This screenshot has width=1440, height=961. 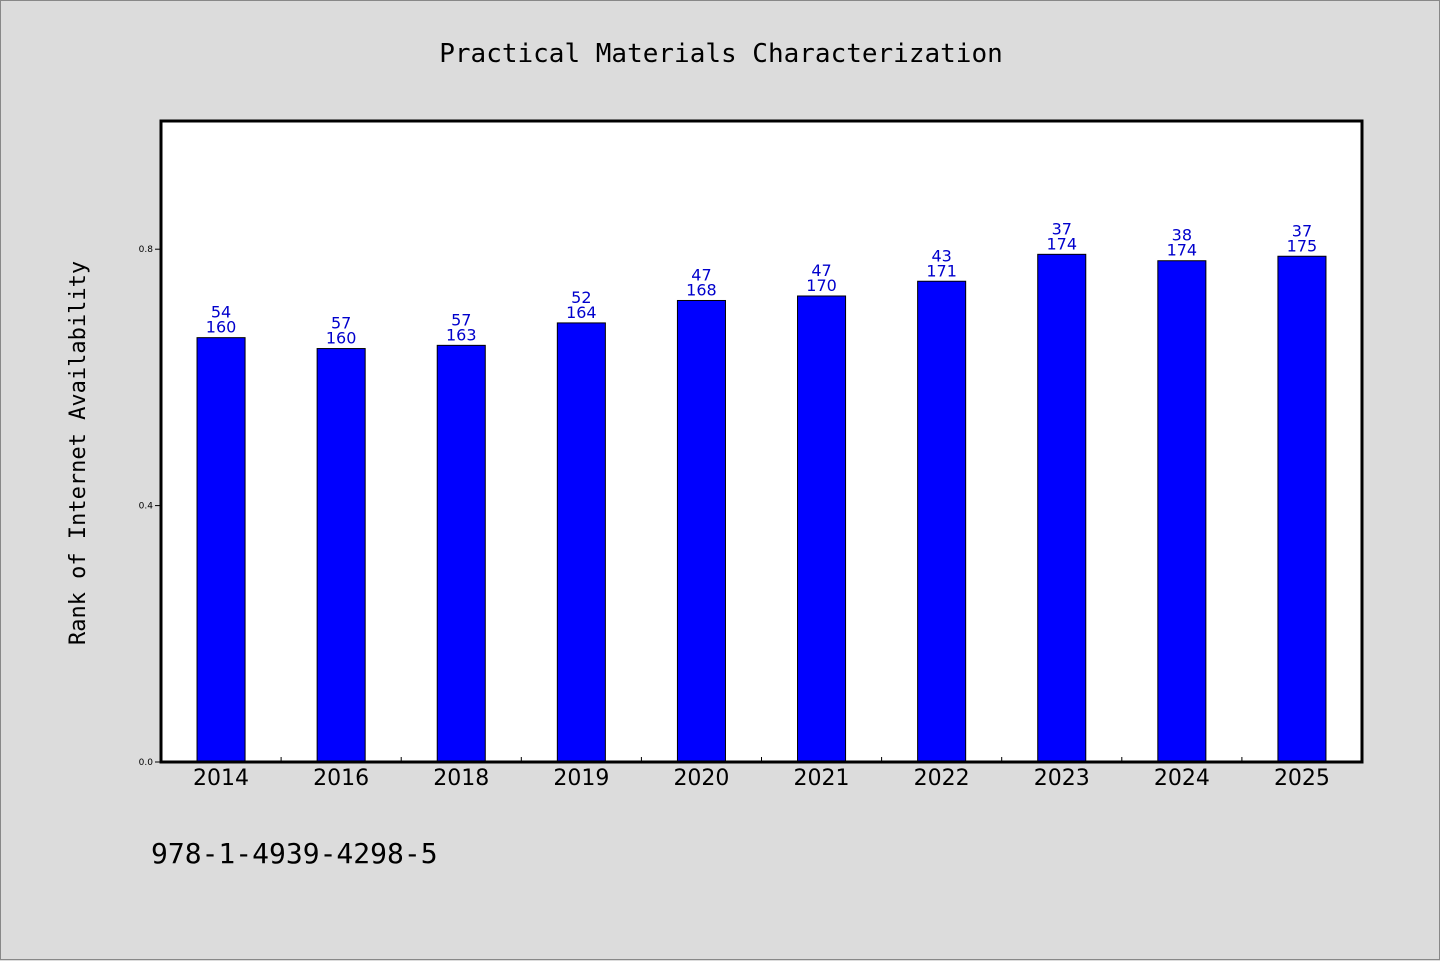 What do you see at coordinates (1062, 508) in the screenshot?
I see `bar-2023` at bounding box center [1062, 508].